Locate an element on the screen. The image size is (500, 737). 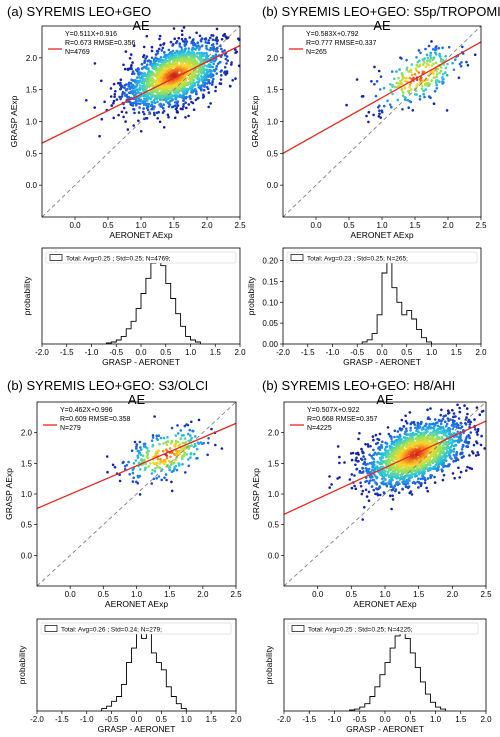
y-tick-label: 0.5 is located at coordinates (27, 525).